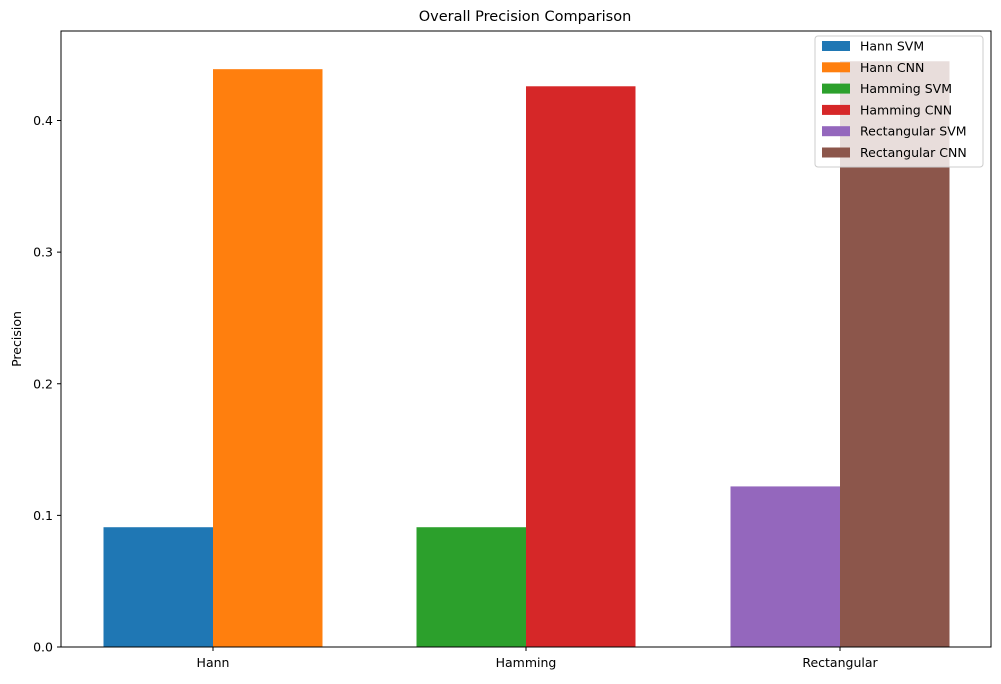  Describe the element at coordinates (913, 131) in the screenshot. I see `legend-label: Rectangular SVM` at that location.